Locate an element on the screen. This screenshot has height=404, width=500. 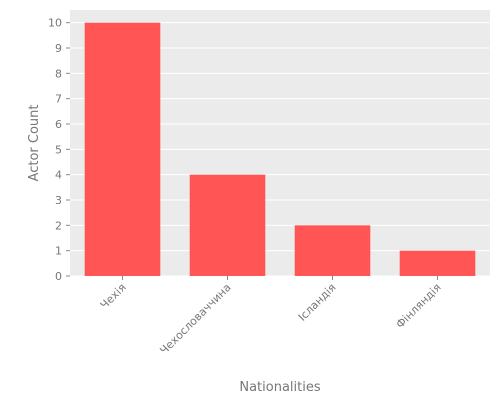
y-tick-label: 0 is located at coordinates (58, 276).